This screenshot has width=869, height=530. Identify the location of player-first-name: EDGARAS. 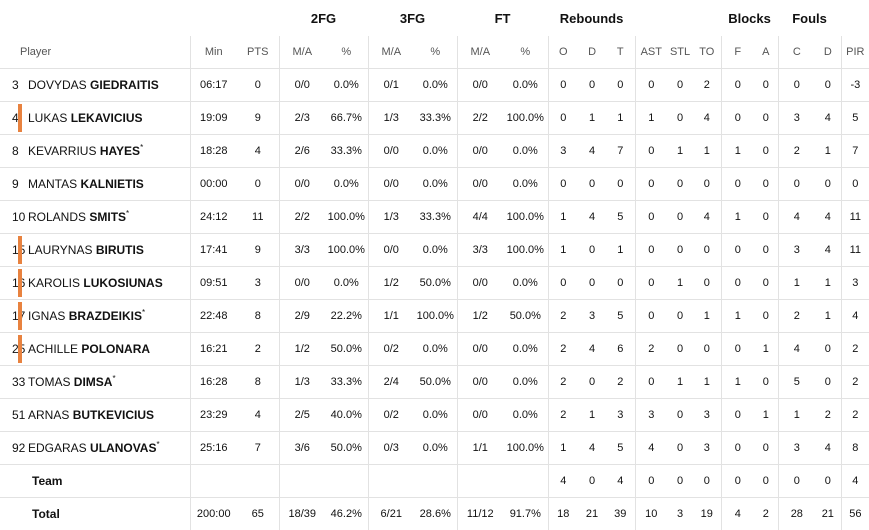
(57, 448).